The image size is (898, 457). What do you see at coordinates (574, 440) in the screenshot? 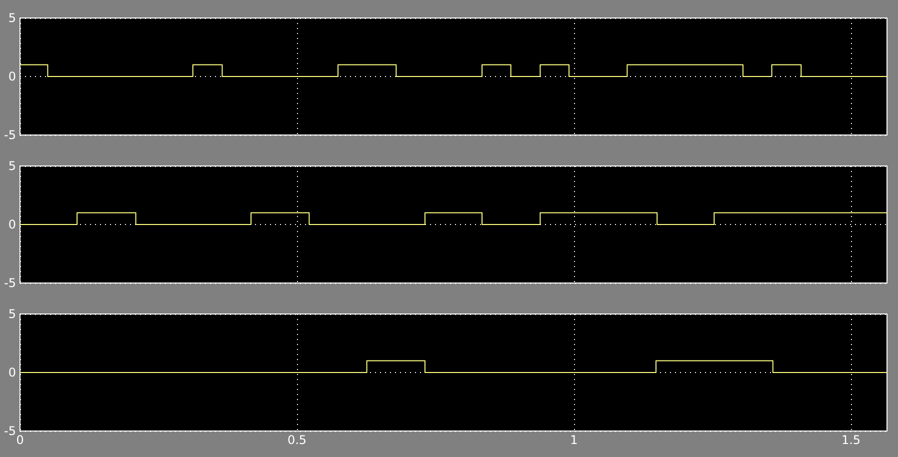
I see `x-tick-label: 1` at bounding box center [574, 440].